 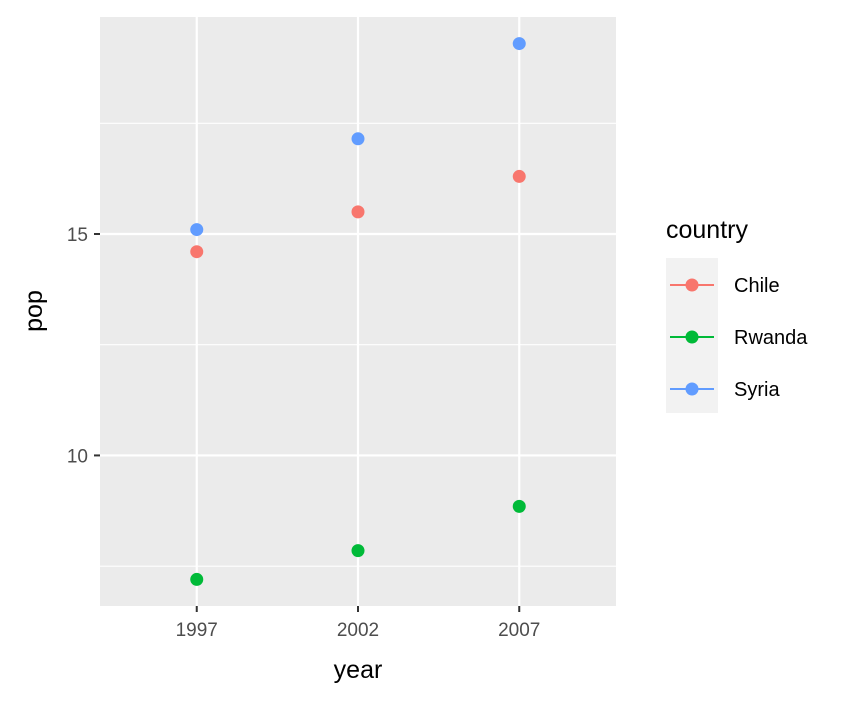 I want to click on x-tick-label: 2007, so click(x=519, y=630).